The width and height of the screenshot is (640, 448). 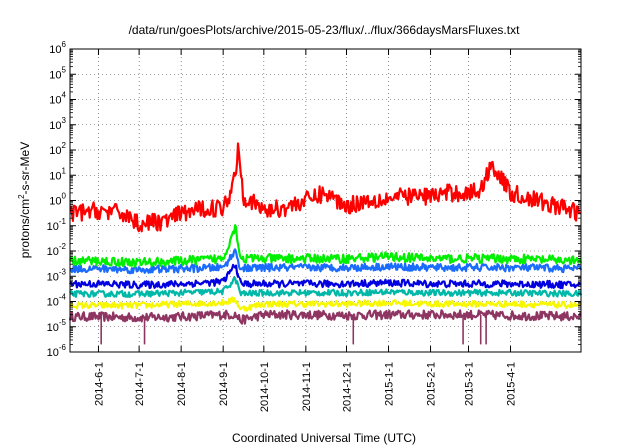 I want to click on y-axis-title: protons/cm2-s-sr-MeV, so click(x=24, y=200).